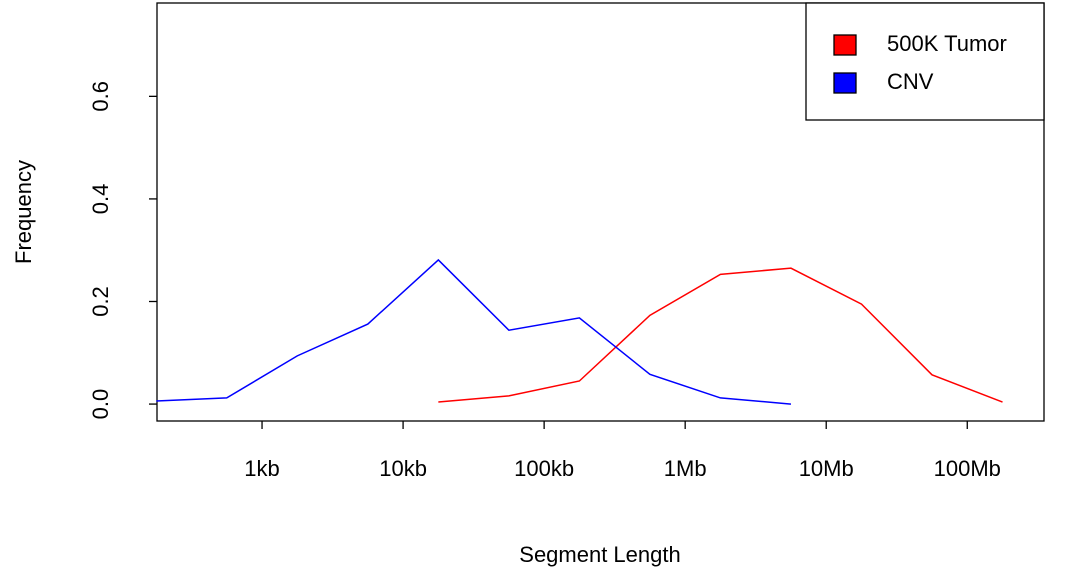 The width and height of the screenshot is (1079, 577). I want to click on y-tick-label: 0.4, so click(100, 199).